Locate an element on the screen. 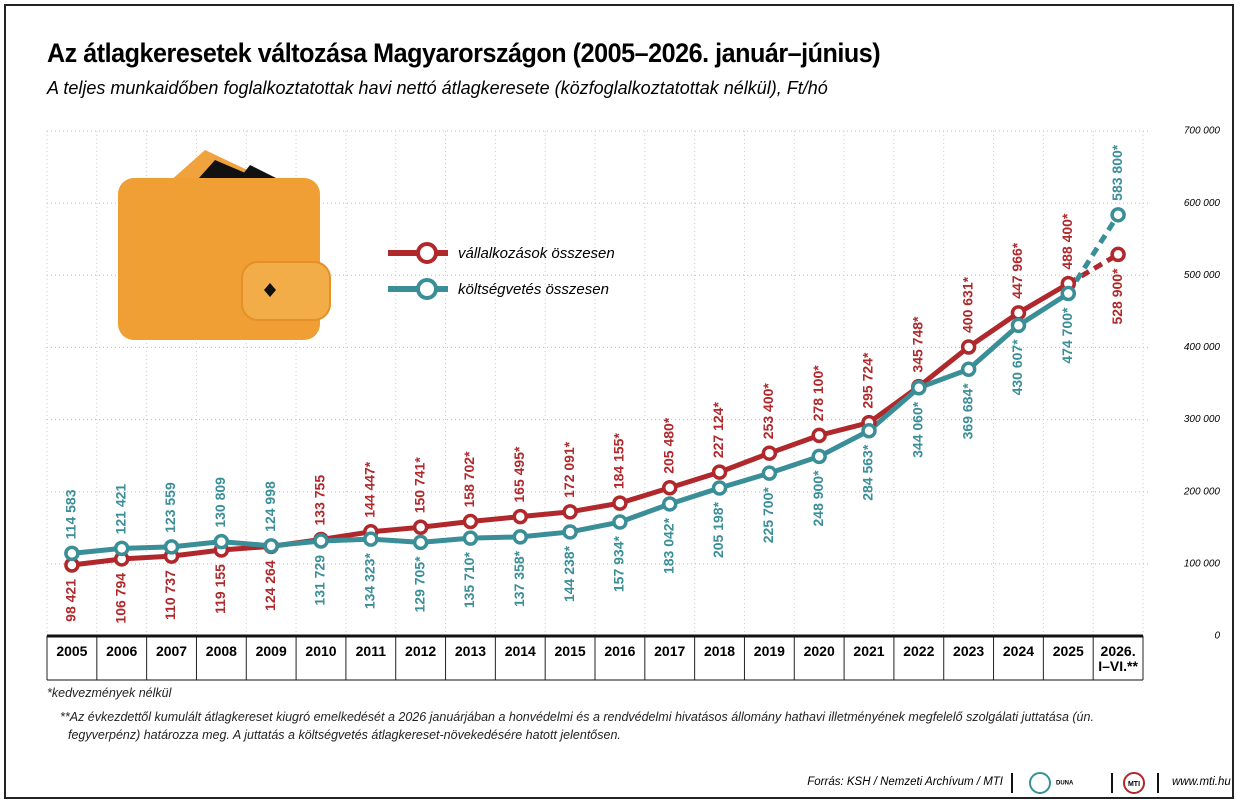 The image size is (1240, 805). x-tick-label: 2021 is located at coordinates (869, 651).